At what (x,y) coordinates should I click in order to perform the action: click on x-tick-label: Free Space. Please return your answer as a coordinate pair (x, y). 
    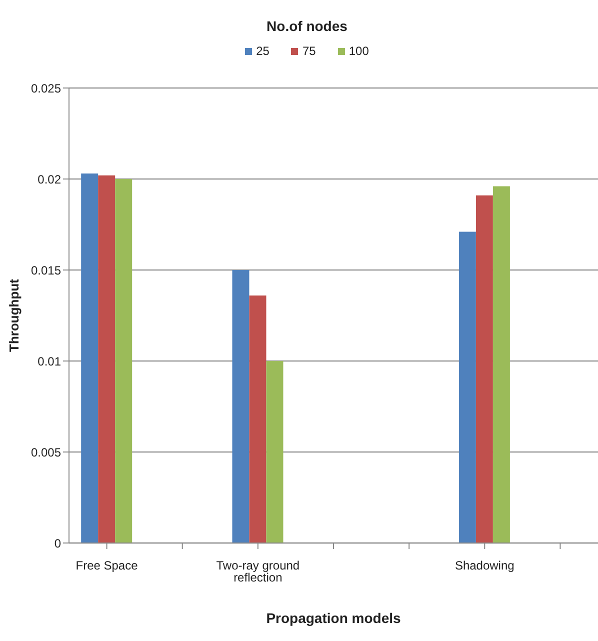
    Looking at the image, I should click on (107, 565).